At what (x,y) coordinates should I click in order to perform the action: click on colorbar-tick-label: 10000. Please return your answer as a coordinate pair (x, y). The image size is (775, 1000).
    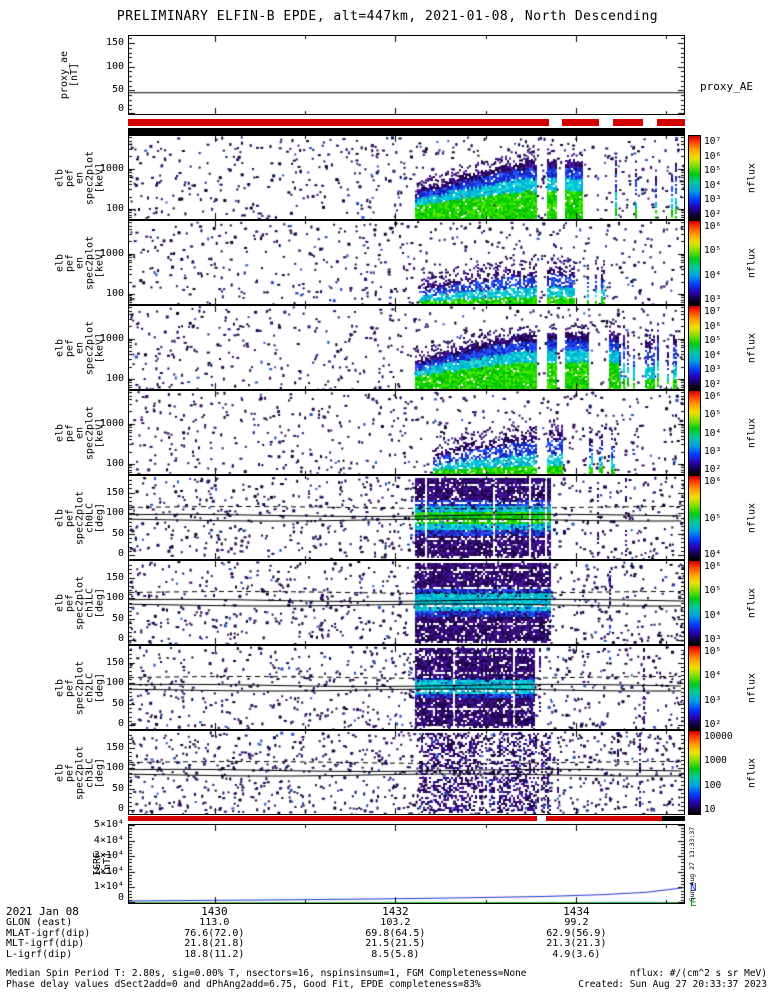
    Looking at the image, I should click on (718, 736).